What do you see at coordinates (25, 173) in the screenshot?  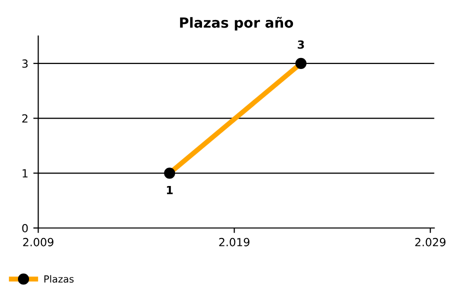 I see `y-tick-label: 1` at bounding box center [25, 173].